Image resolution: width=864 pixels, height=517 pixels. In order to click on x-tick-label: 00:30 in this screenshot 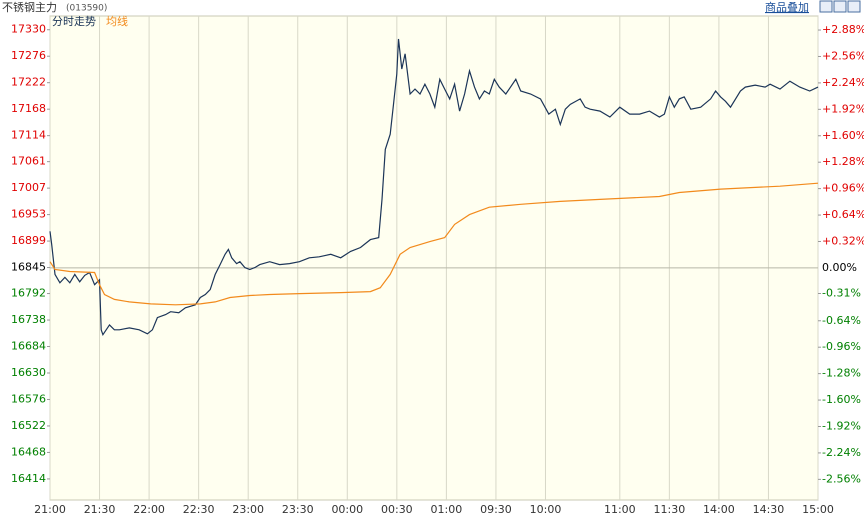, I will do `click(397, 509)`.